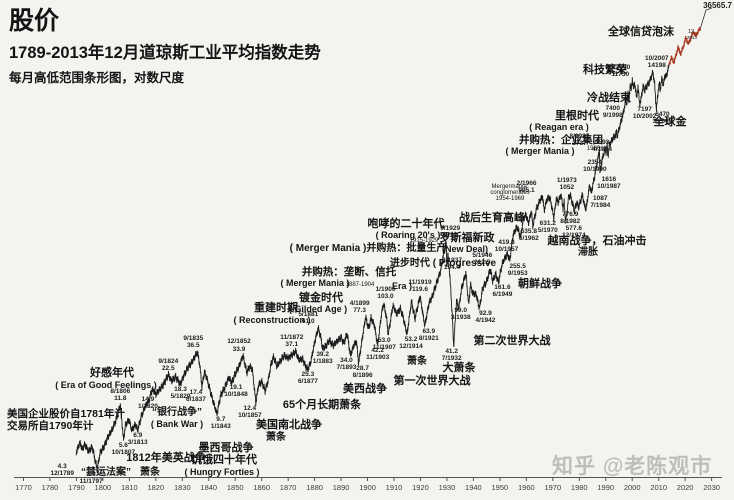 The image size is (734, 500). What do you see at coordinates (428, 334) in the screenshot?
I see `low-point-label: 63.9 8/1921` at bounding box center [428, 334].